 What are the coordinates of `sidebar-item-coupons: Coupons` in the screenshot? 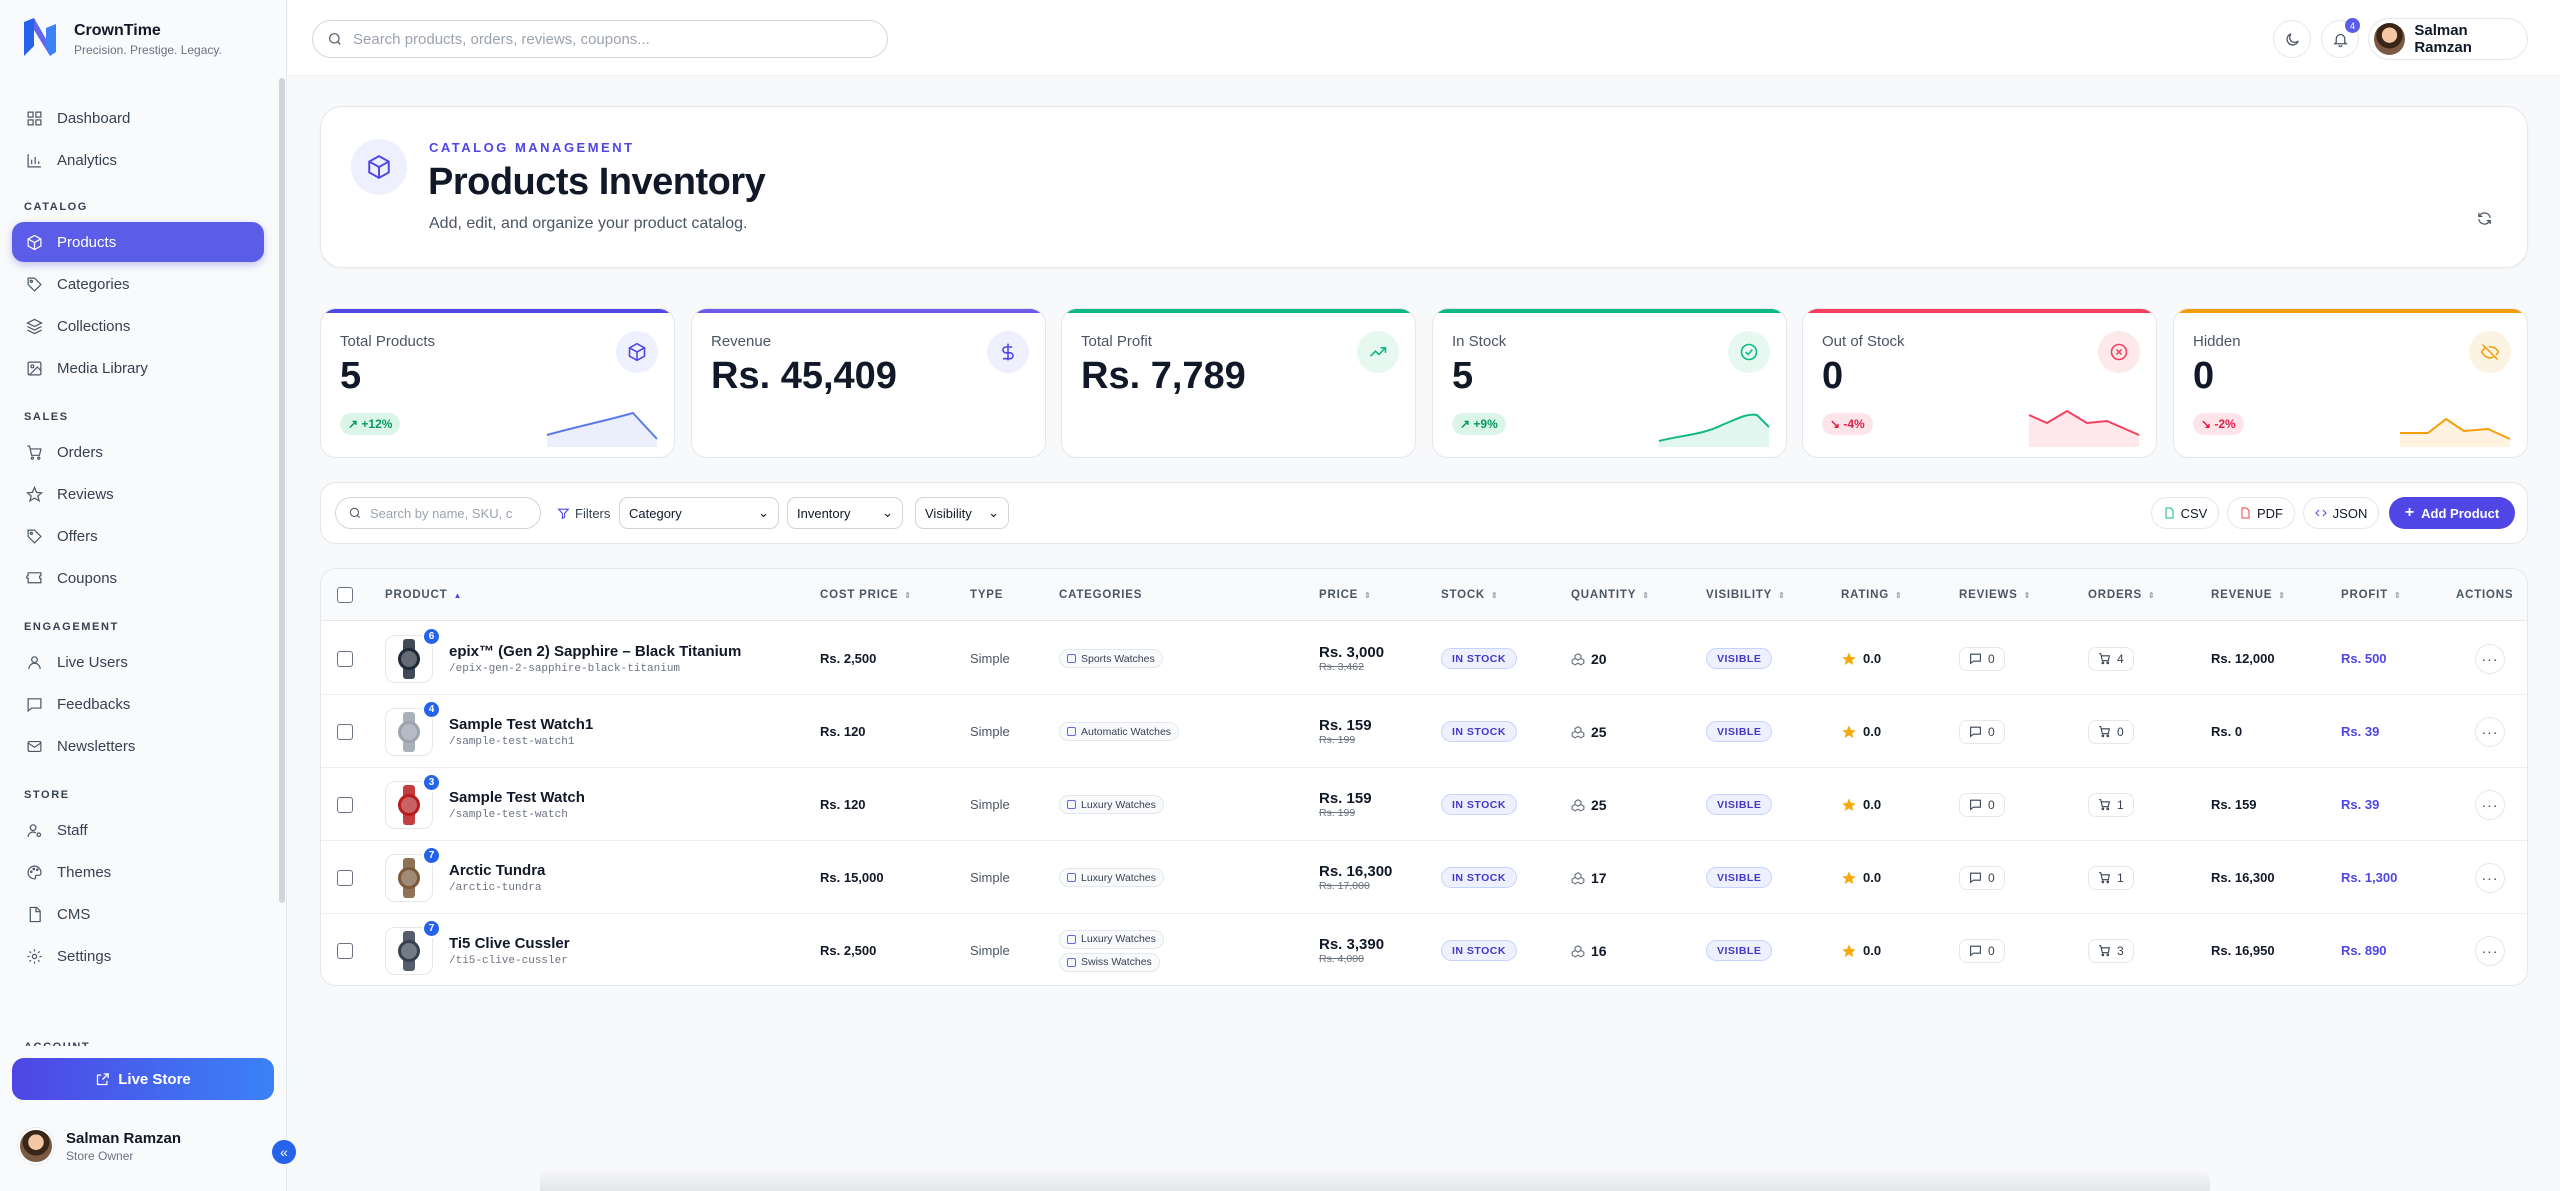 It's located at (138, 578).